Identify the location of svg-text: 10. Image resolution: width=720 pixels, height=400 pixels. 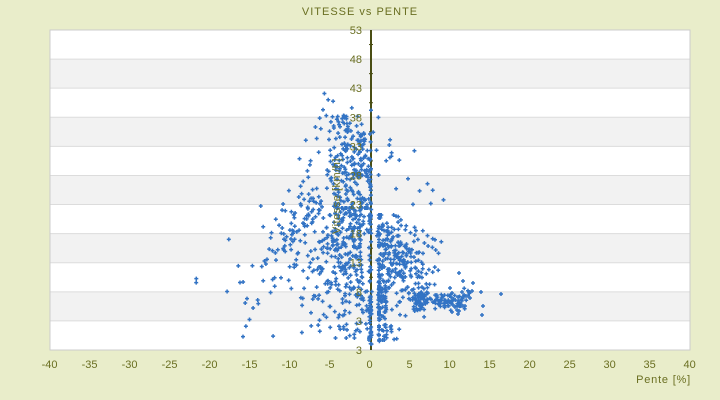
(449, 365).